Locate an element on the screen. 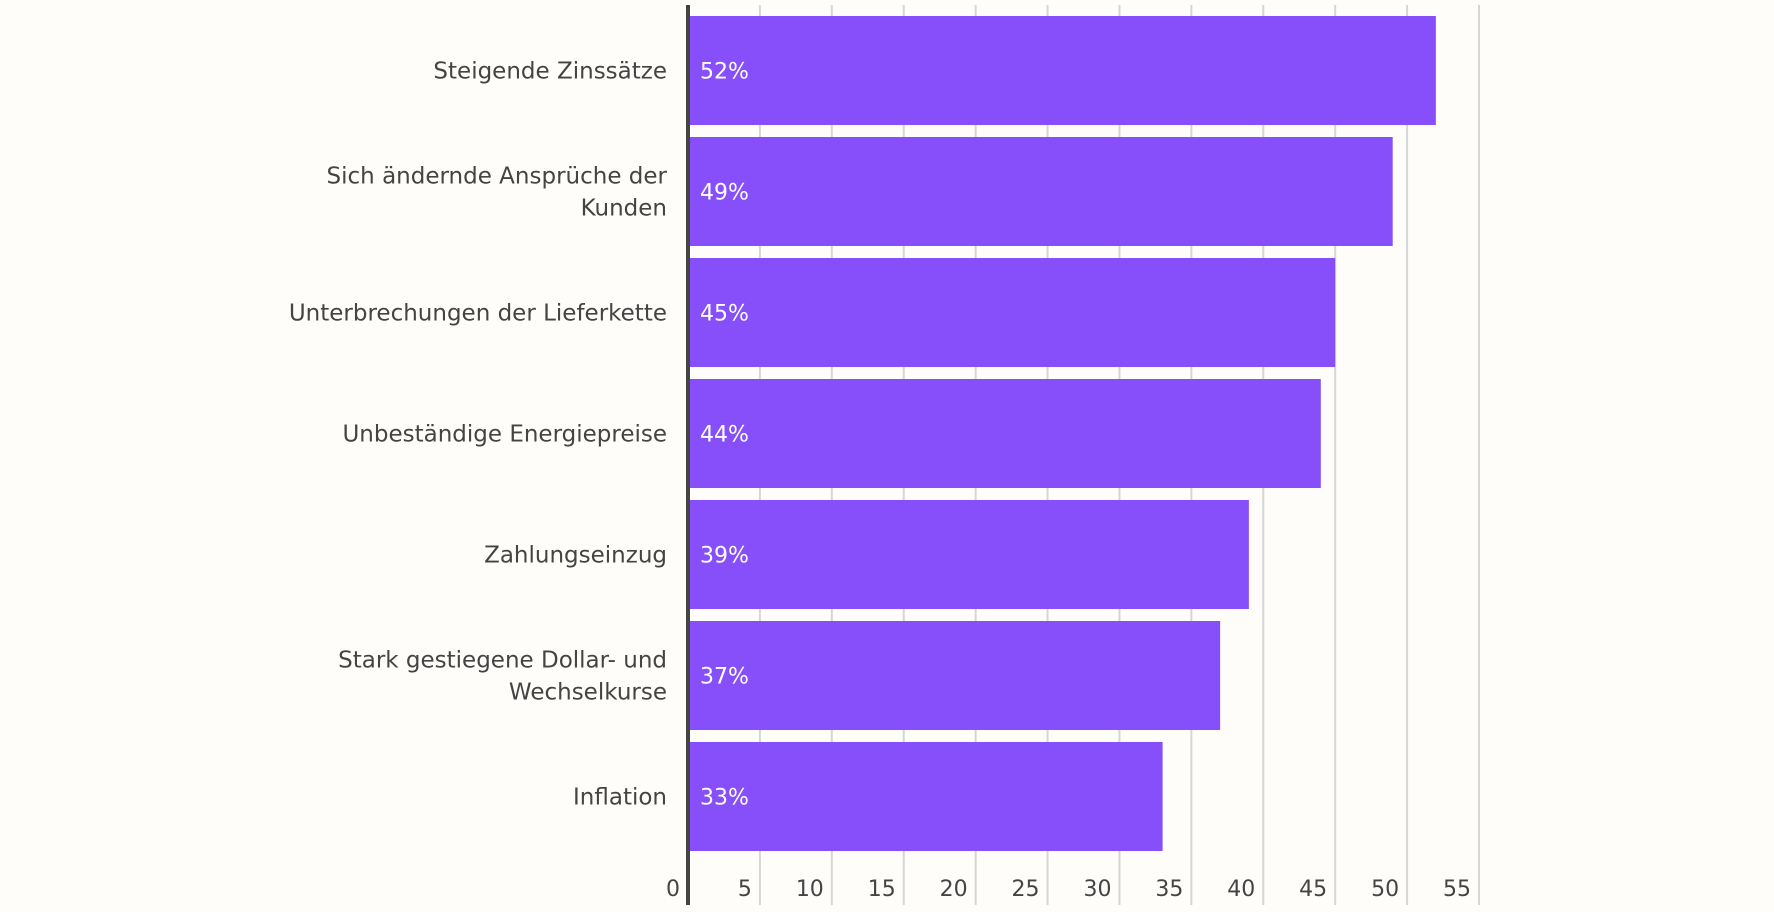 This screenshot has height=912, width=1774. x-tick-label: 20 is located at coordinates (954, 889).